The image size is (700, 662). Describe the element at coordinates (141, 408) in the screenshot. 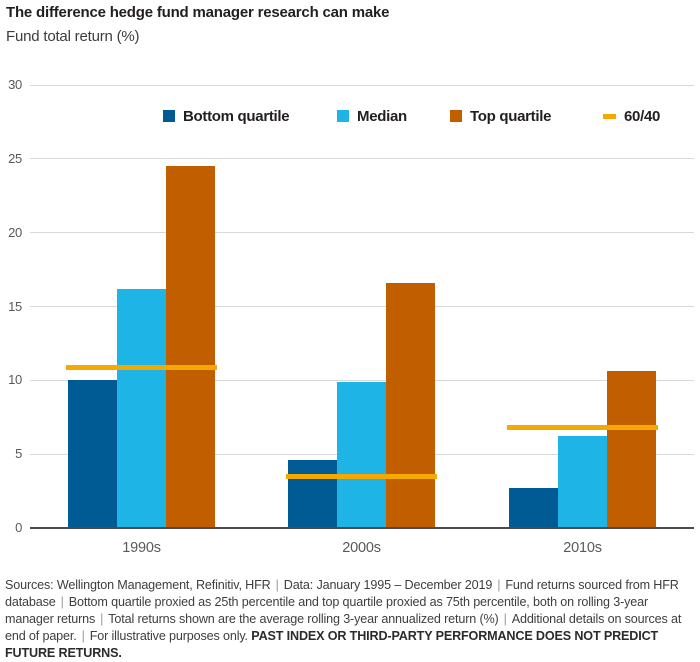

I see `bar-median-1990s` at that location.